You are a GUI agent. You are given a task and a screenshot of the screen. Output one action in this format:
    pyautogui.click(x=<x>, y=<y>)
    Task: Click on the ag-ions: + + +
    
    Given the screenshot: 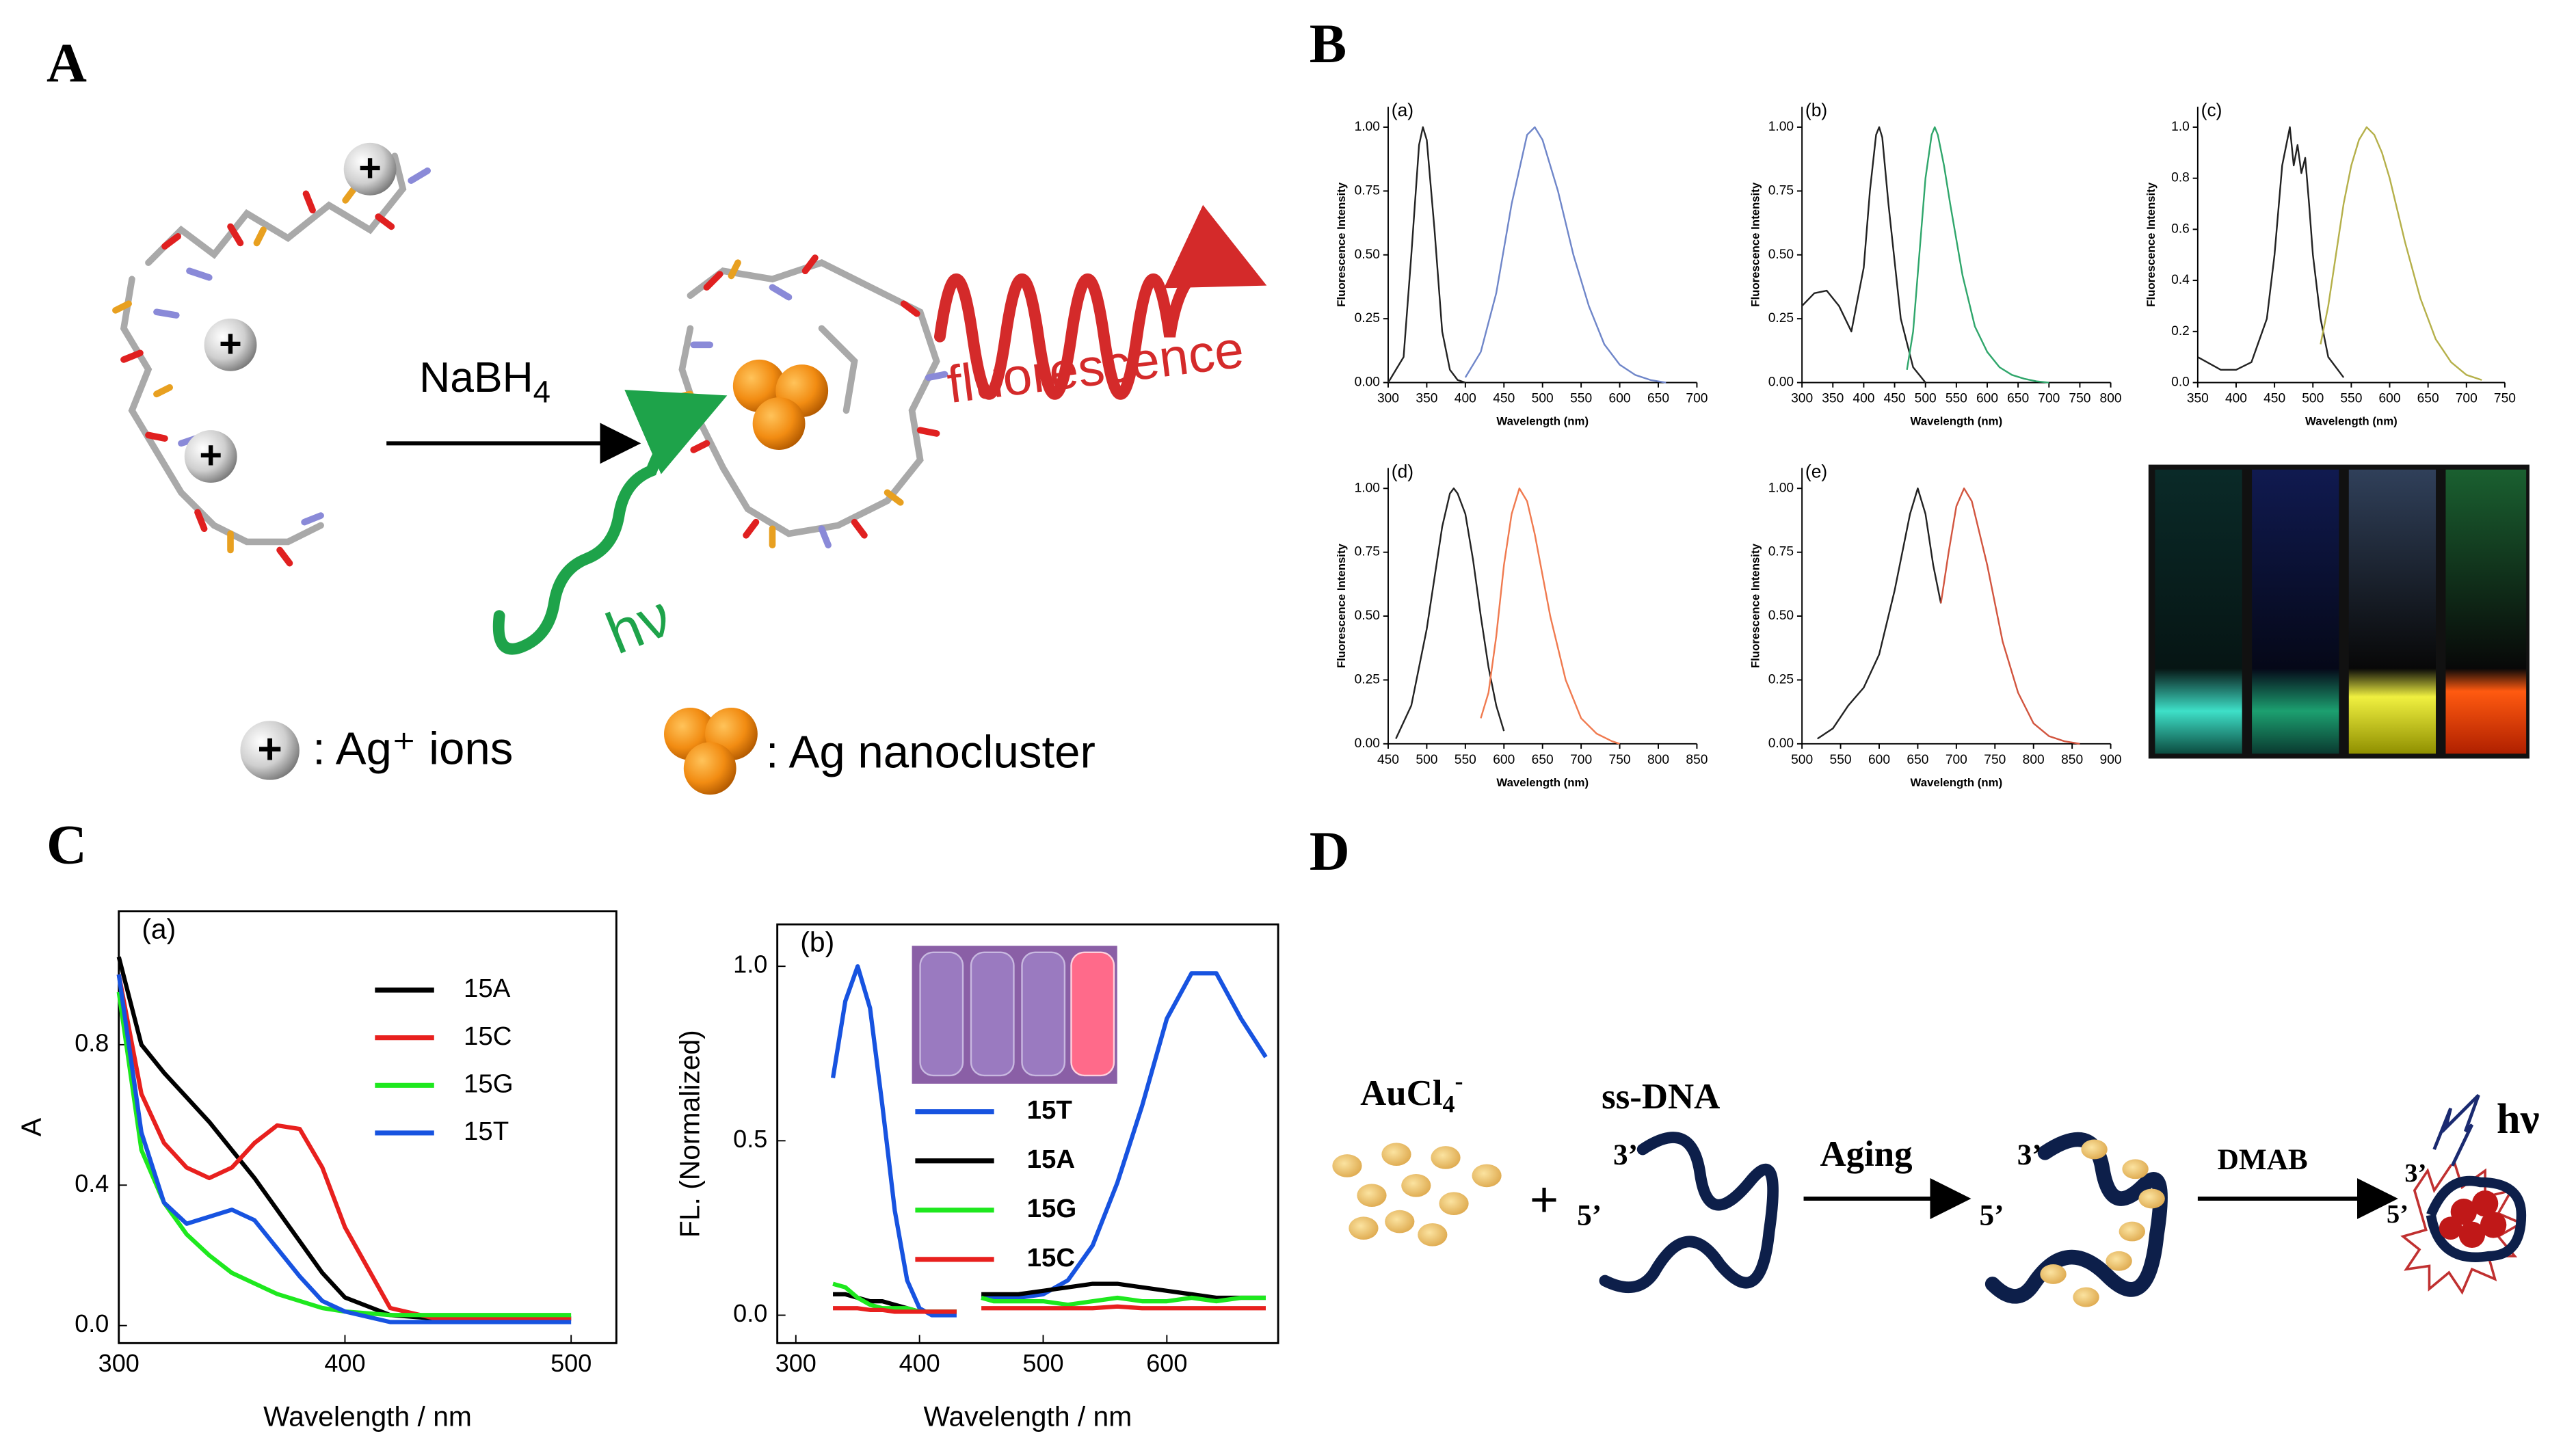 What is the action you would take?
    pyautogui.click(x=290, y=312)
    